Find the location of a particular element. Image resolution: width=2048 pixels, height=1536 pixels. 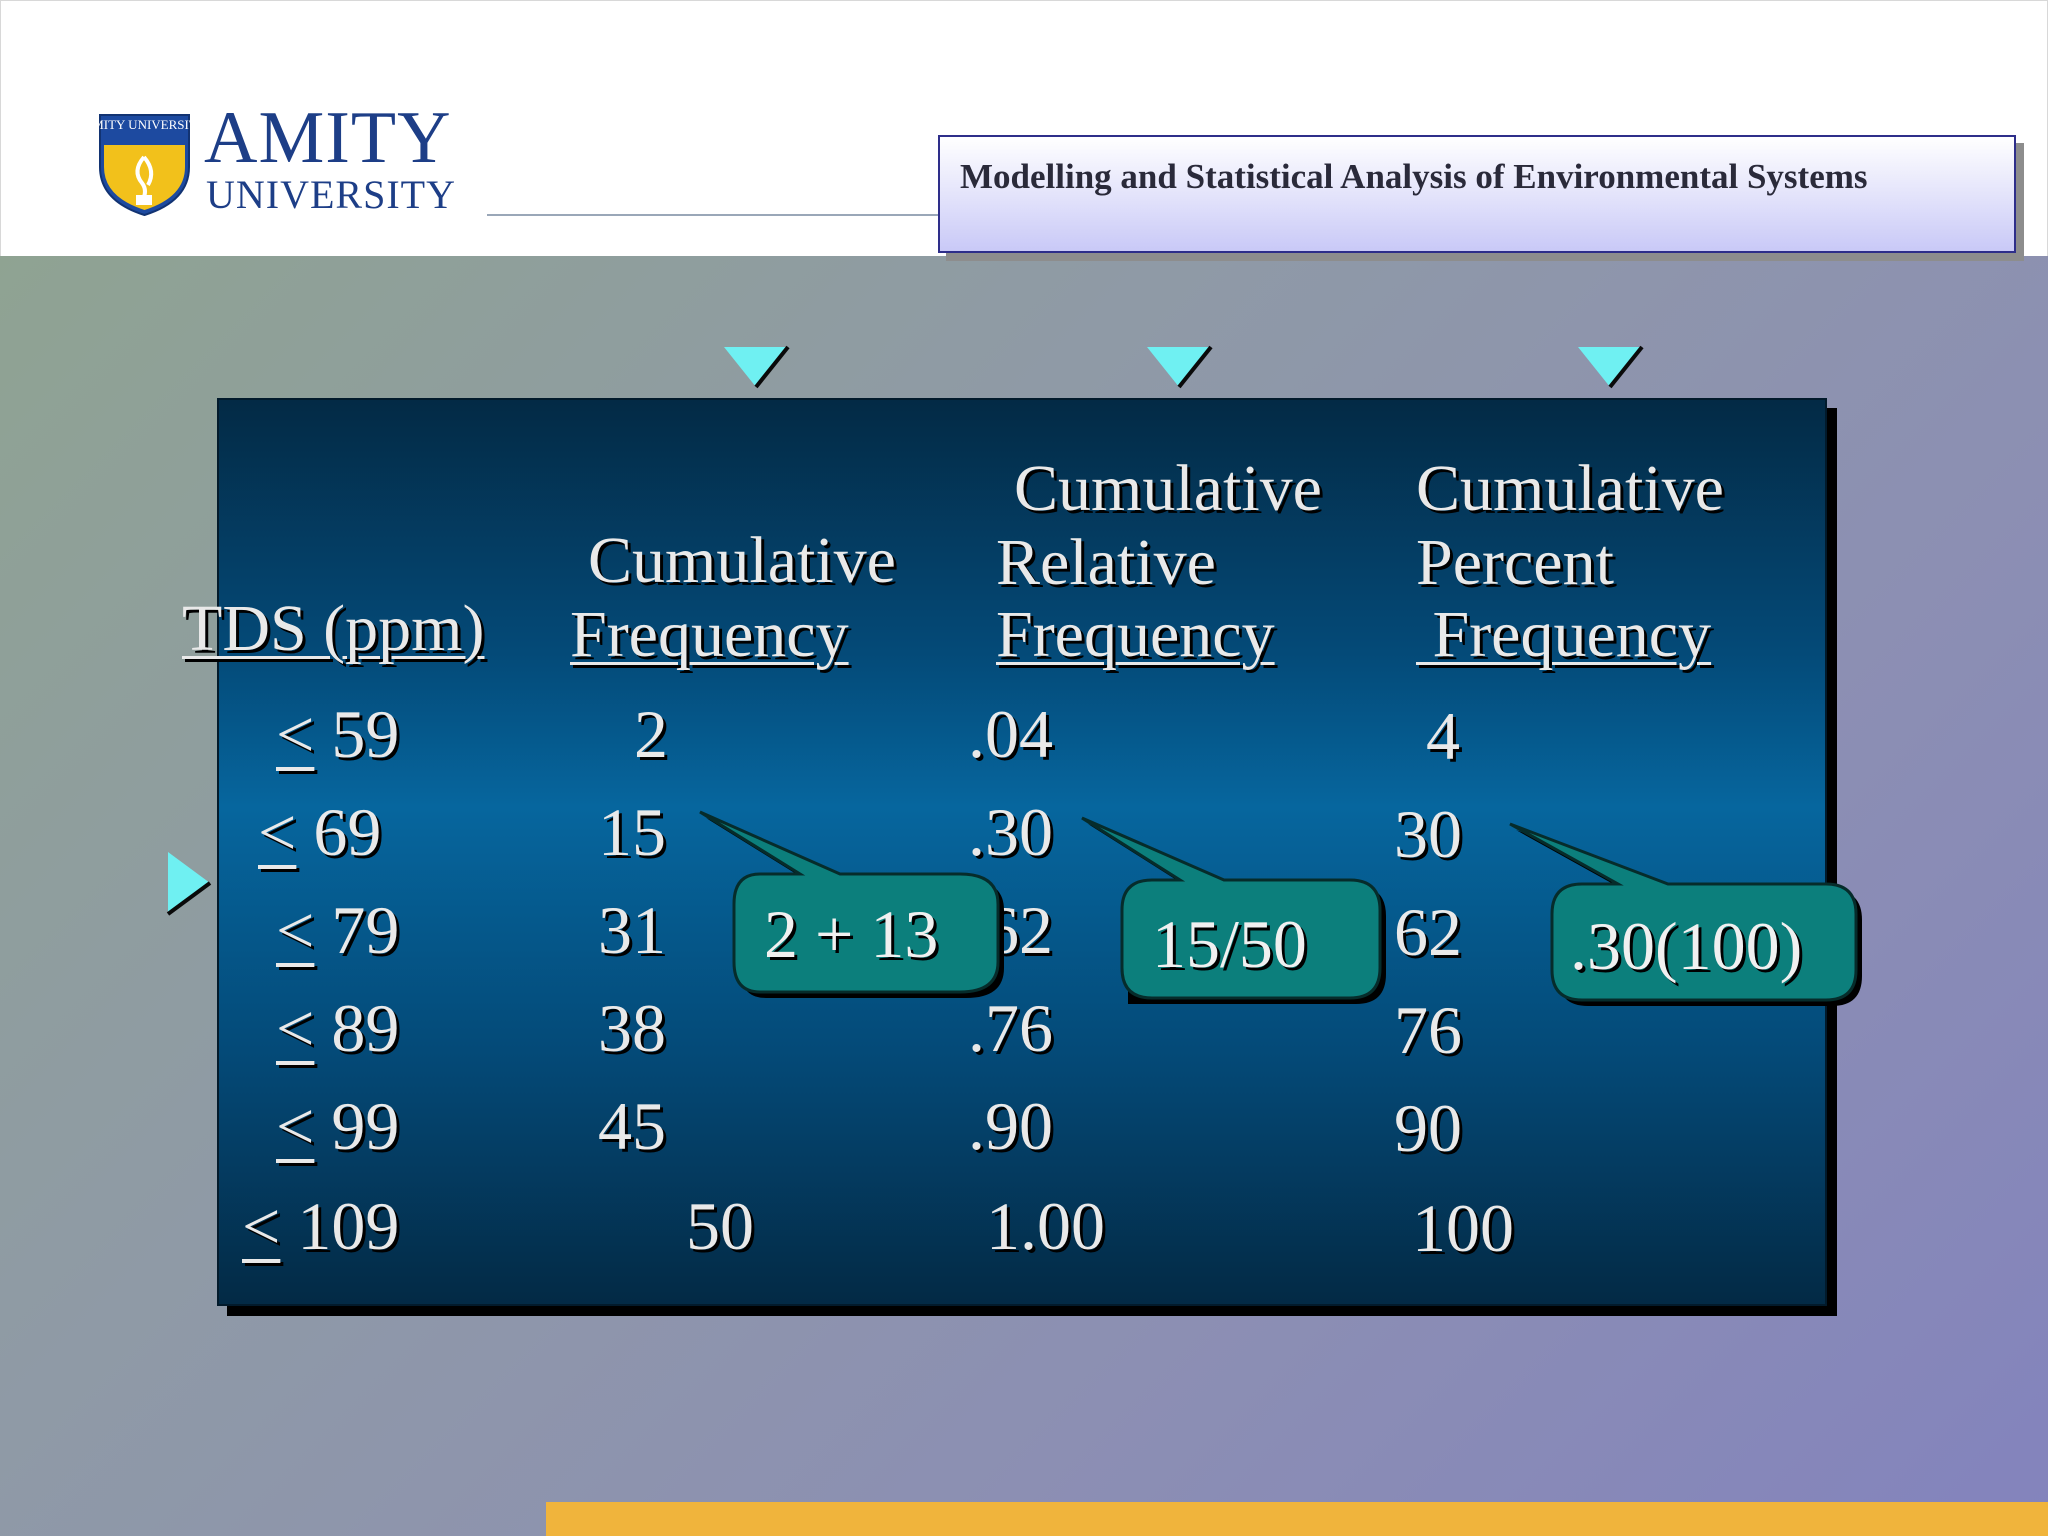

bottom-accent-bar is located at coordinates (1297, 1519).